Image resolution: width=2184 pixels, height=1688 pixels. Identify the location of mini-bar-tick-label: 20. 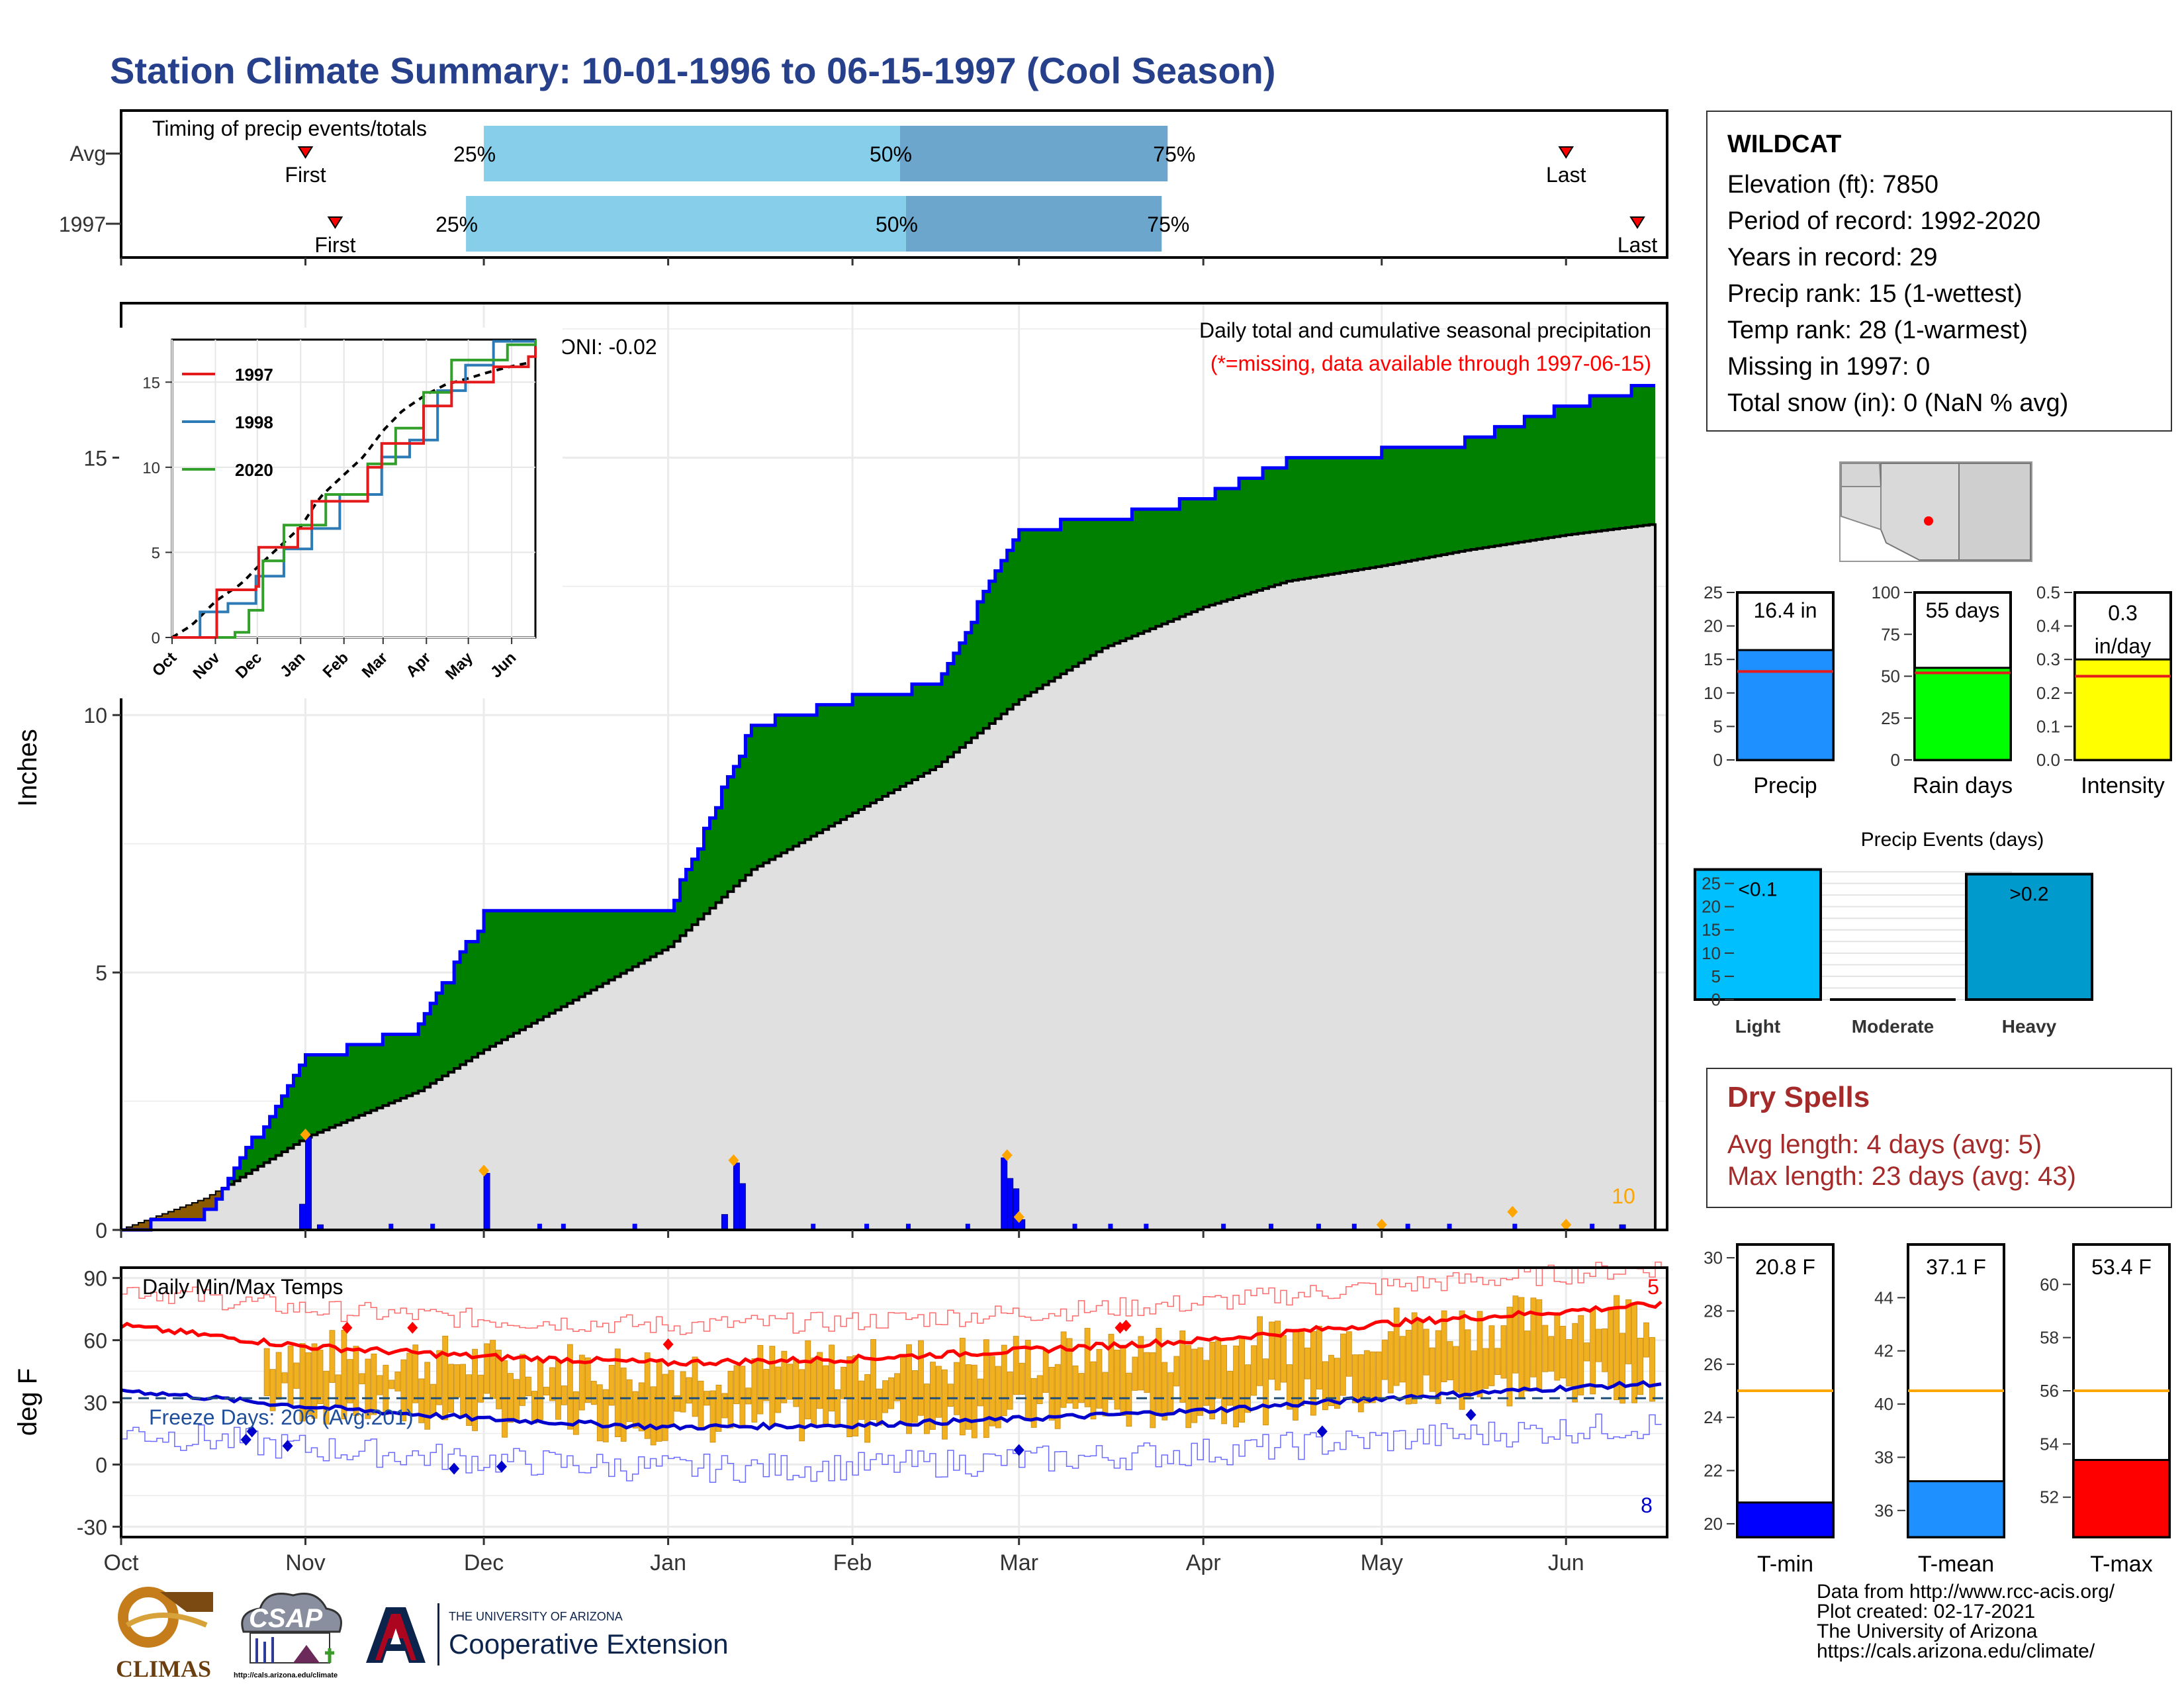
(1713, 626).